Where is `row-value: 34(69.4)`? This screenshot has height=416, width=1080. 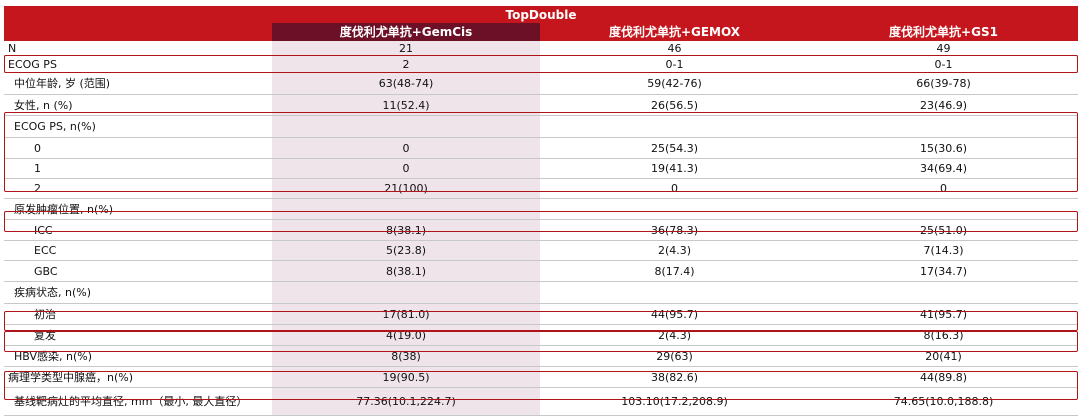 row-value: 34(69.4) is located at coordinates (943, 168).